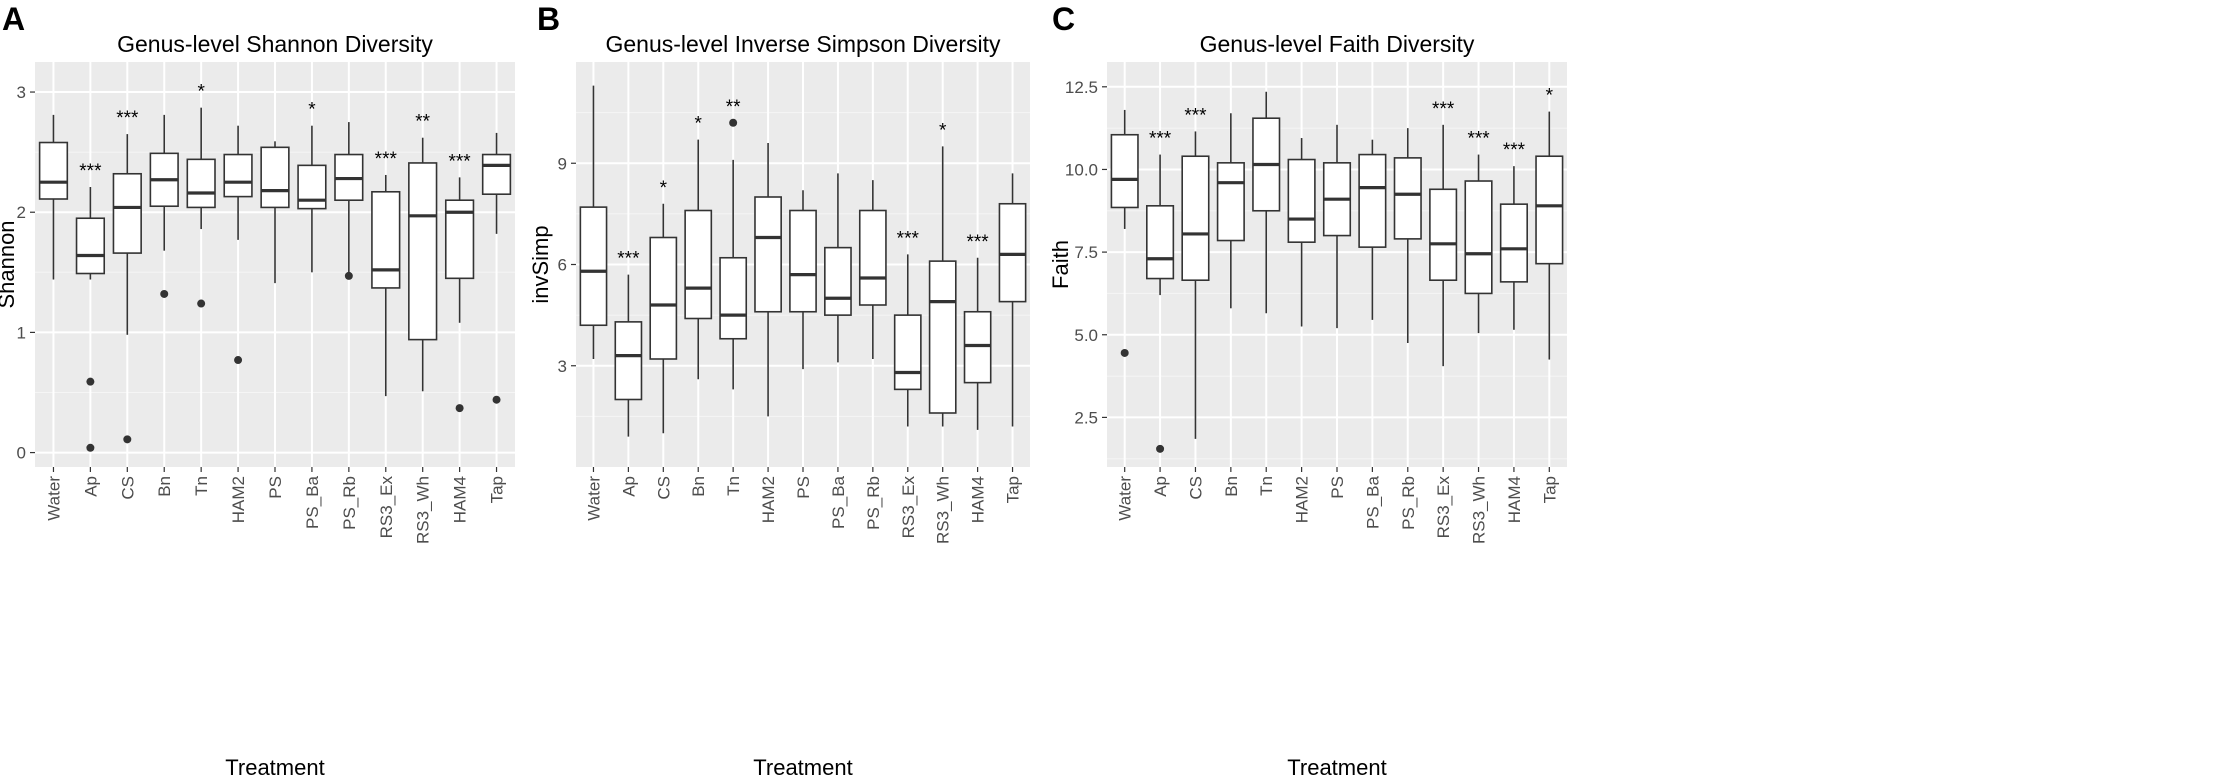 This screenshot has width=2233, height=784. I want to click on chart-1-significance-label: **, so click(733, 107).